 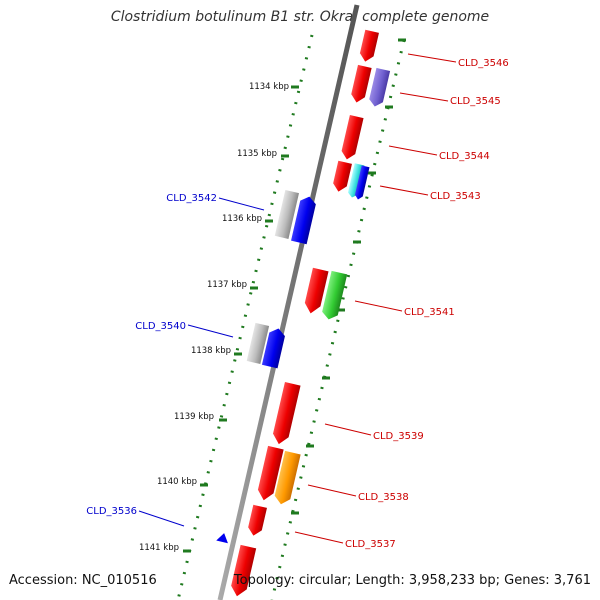 What do you see at coordinates (227, 285) in the screenshot?
I see `kbp-label-1137: 1137 kbp` at bounding box center [227, 285].